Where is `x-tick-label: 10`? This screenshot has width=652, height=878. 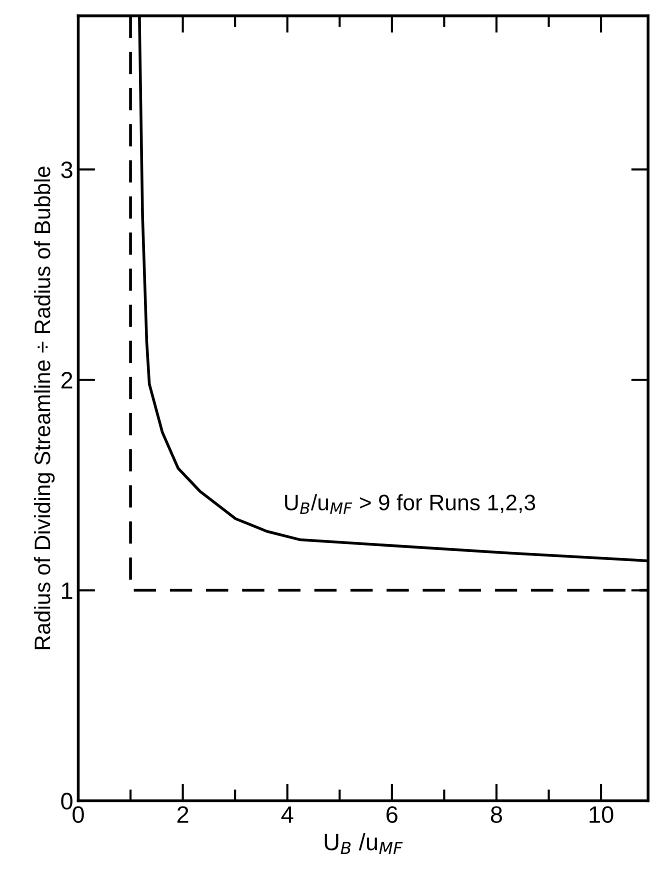
x-tick-label: 10 is located at coordinates (602, 814).